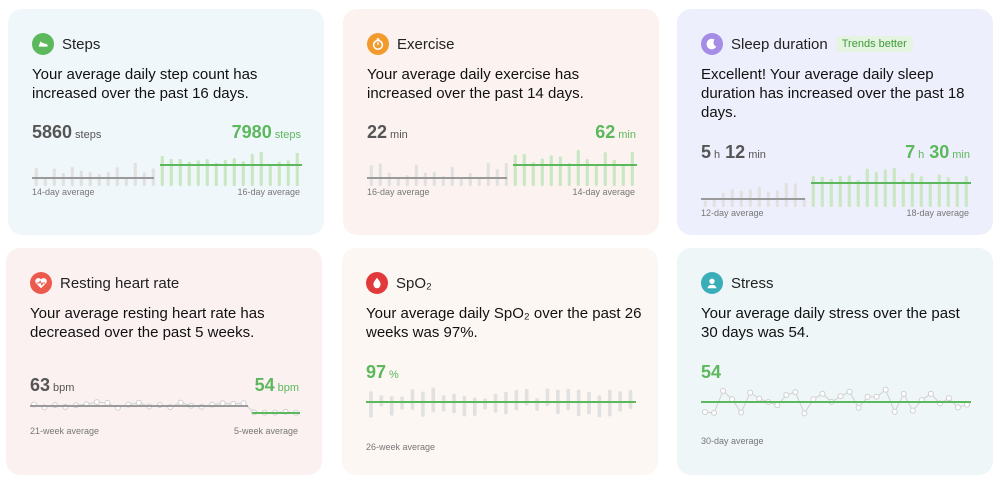  I want to click on heart-previous-average: 63 bpm, so click(52, 385).